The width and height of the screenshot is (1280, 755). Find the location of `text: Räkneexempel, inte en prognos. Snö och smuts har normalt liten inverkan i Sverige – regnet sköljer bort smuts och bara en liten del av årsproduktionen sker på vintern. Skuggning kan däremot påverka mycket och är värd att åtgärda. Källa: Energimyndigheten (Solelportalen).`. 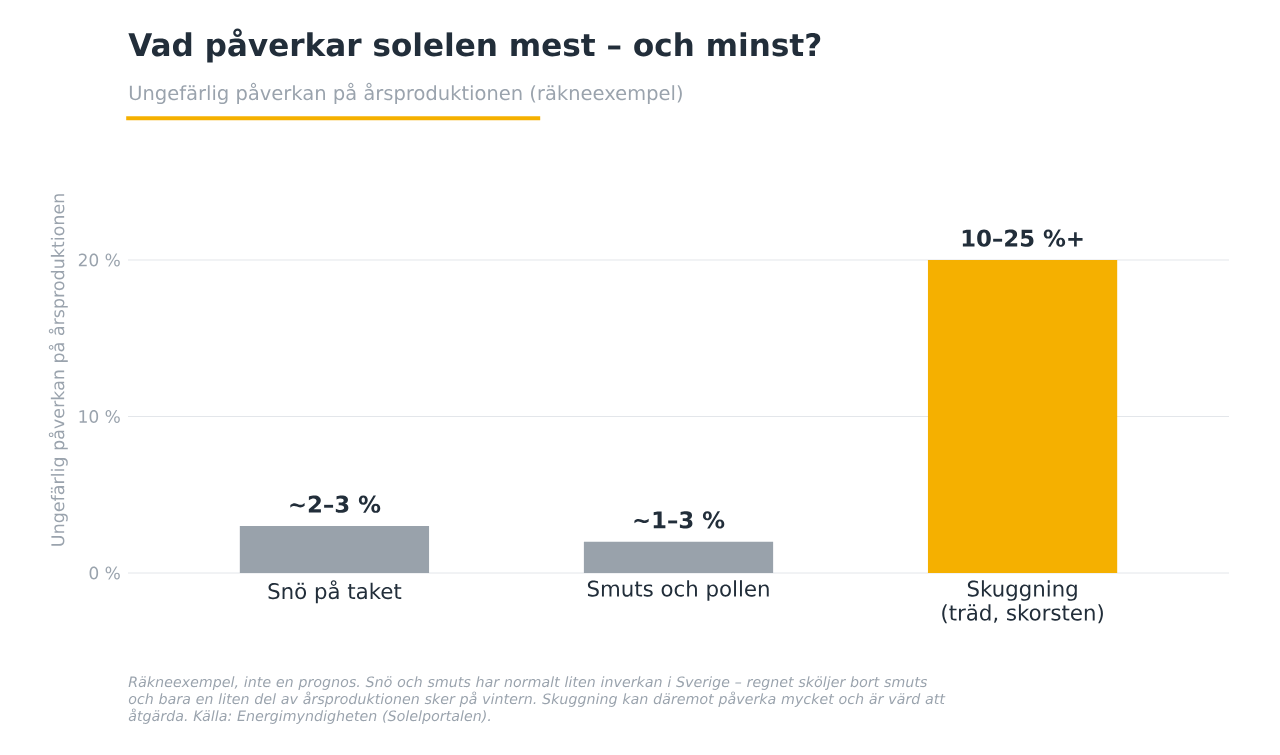

text: Räkneexempel, inte en prognos. Snö och smuts har normalt liten inverkan i Sverige – regnet sköljer bort smuts och bara en liten del av årsproduktionen sker på vintern. Skuggning kan däremot påverka mycket och är värd att åtgärda. Källa: Energimyndigheten (Solelportalen). is located at coordinates (537, 700).